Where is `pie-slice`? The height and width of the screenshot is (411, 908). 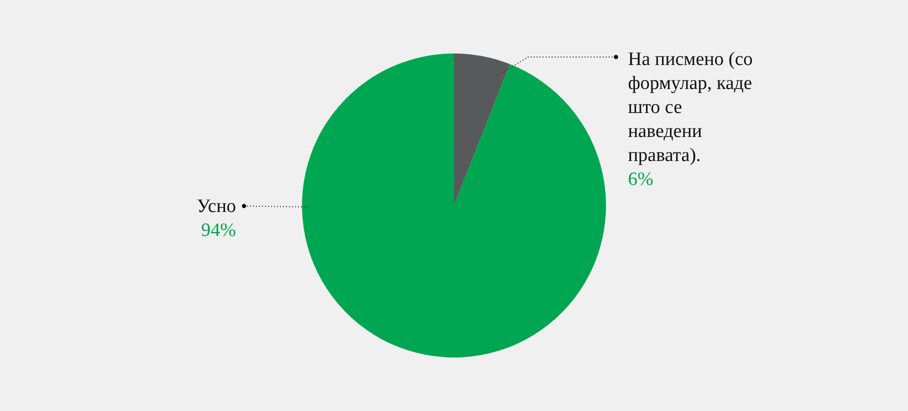 pie-slice is located at coordinates (482, 130).